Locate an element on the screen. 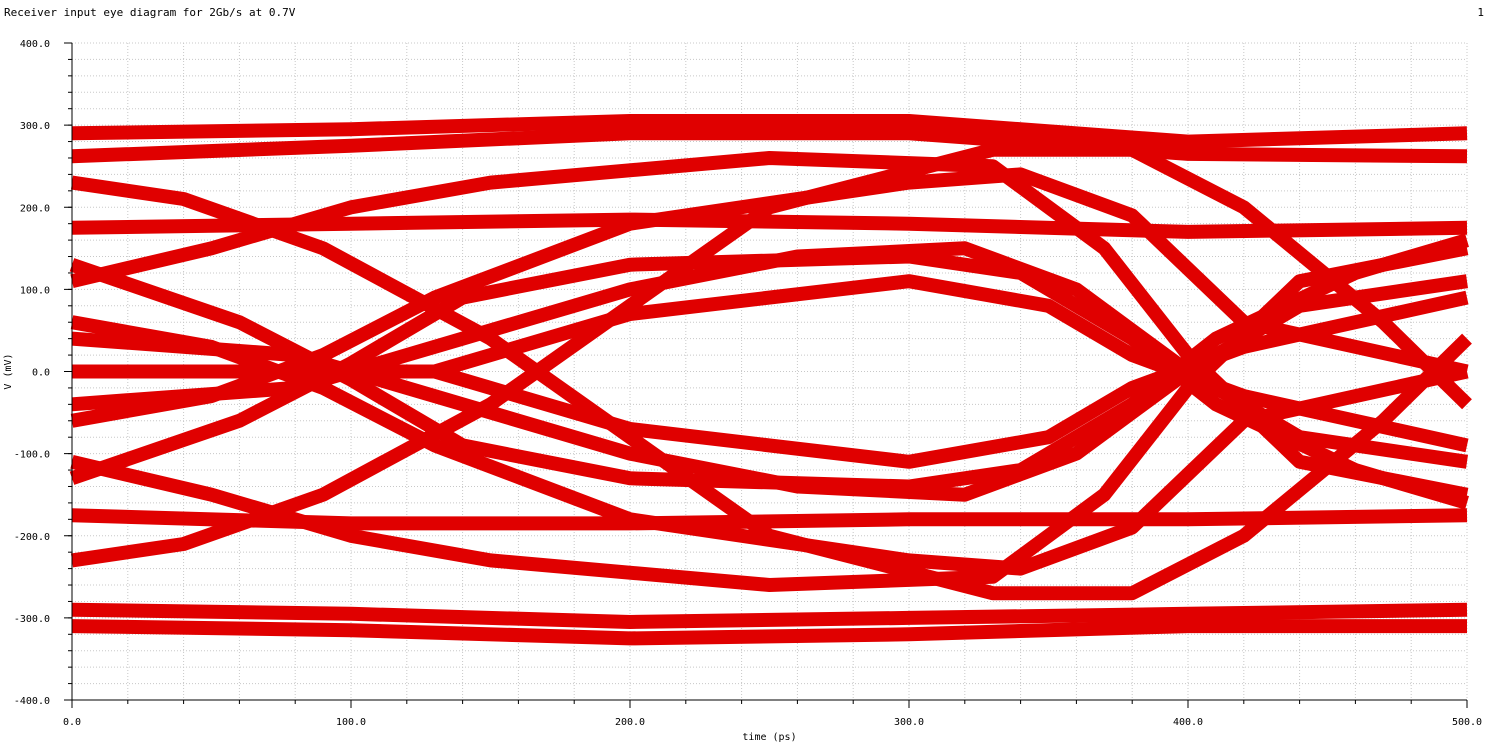 Image resolution: width=1492 pixels, height=744 pixels. y-tick-label: 400.0 is located at coordinates (35, 44).